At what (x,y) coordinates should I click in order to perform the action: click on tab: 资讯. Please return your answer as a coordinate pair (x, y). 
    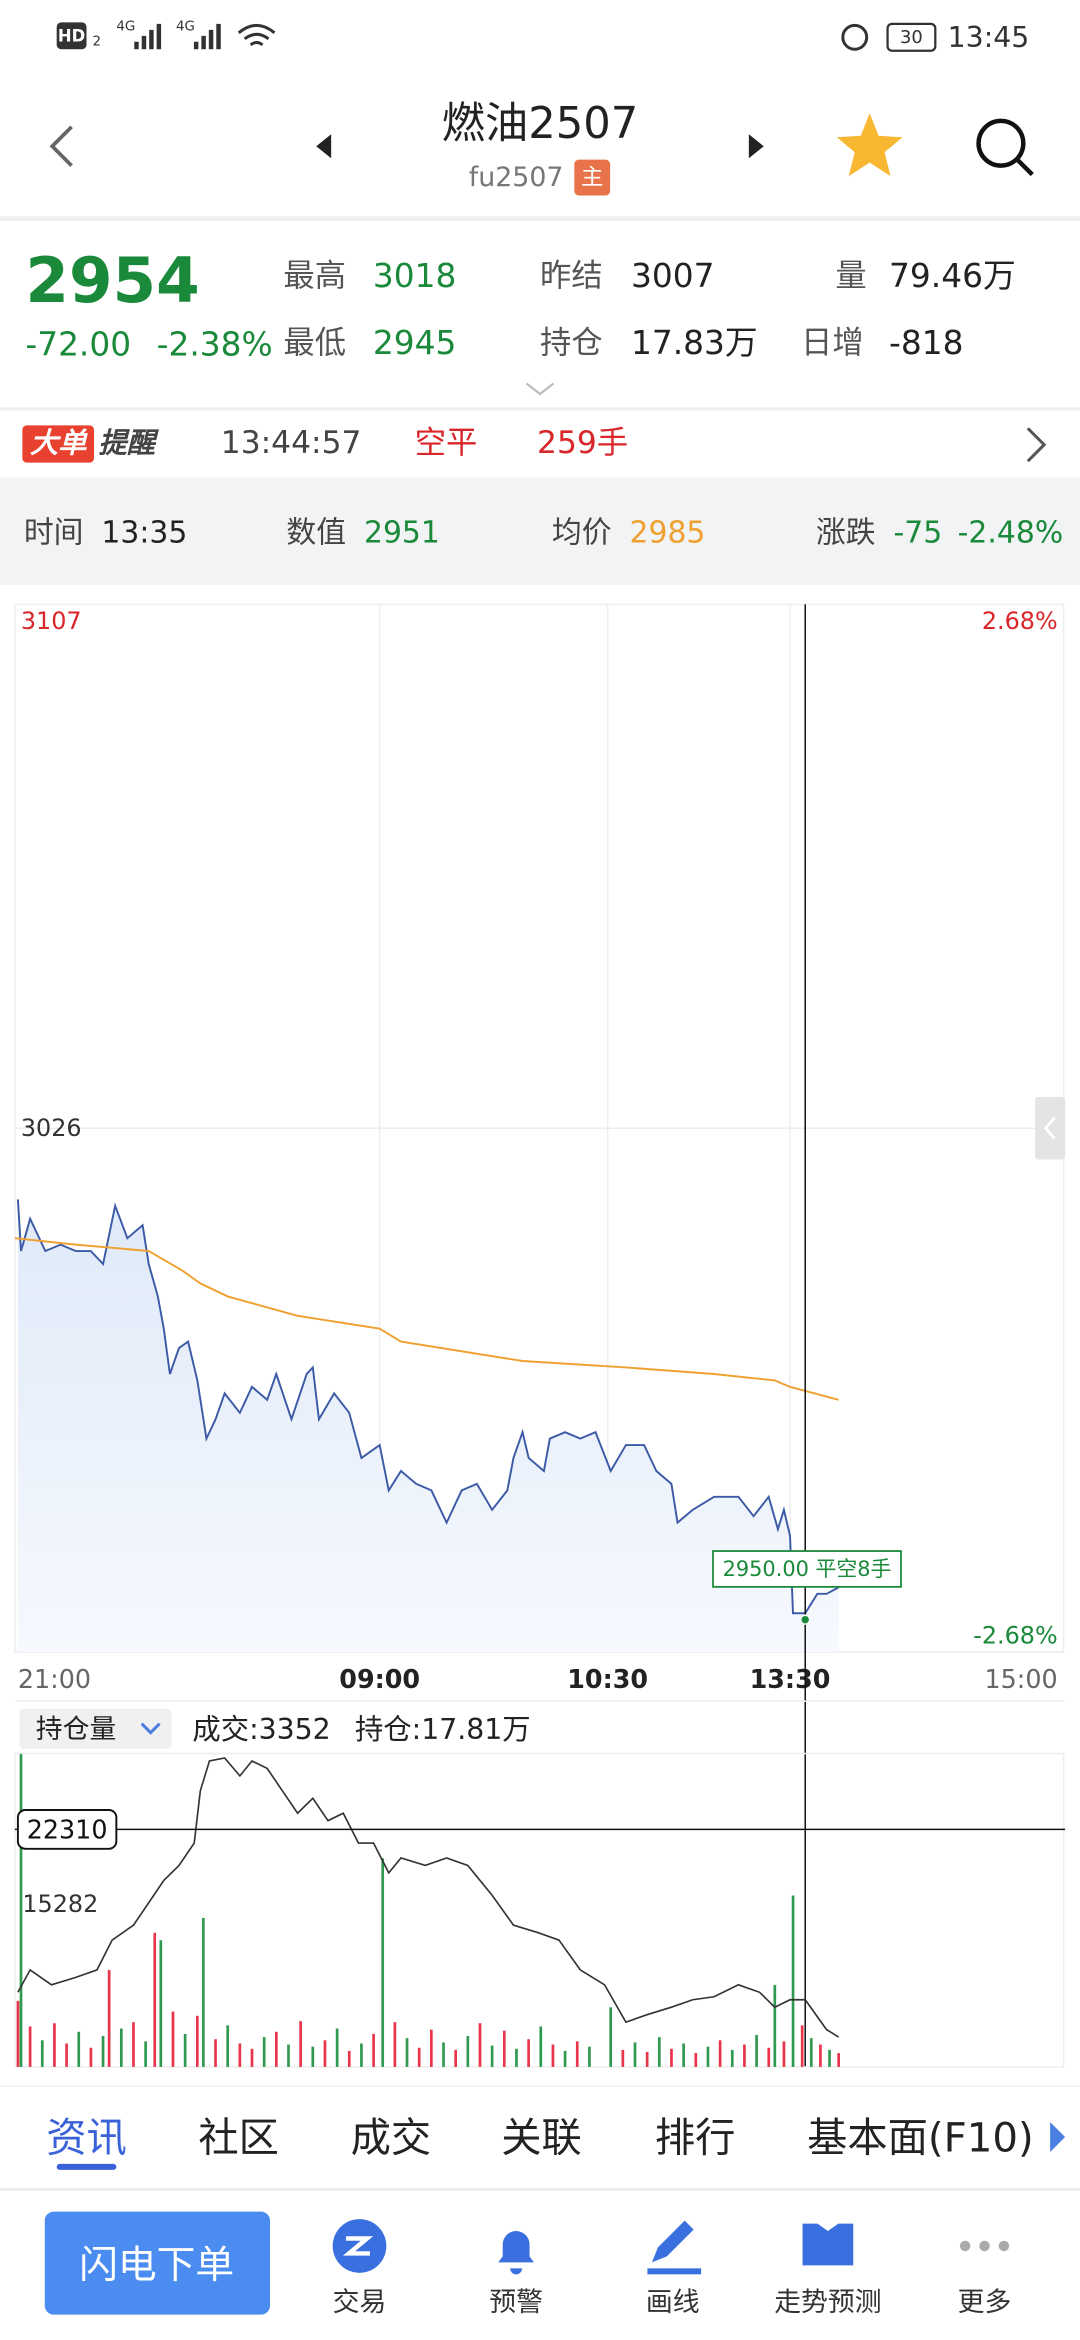
    Looking at the image, I should click on (86, 2139).